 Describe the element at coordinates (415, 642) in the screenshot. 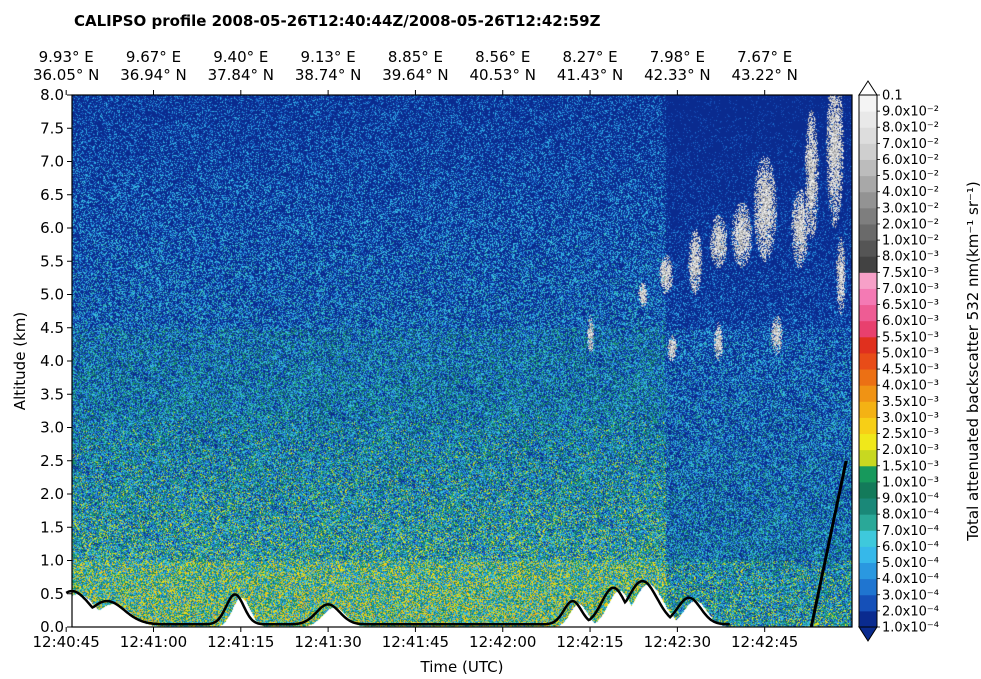

I see `x-tick-label: 12:41:45` at that location.